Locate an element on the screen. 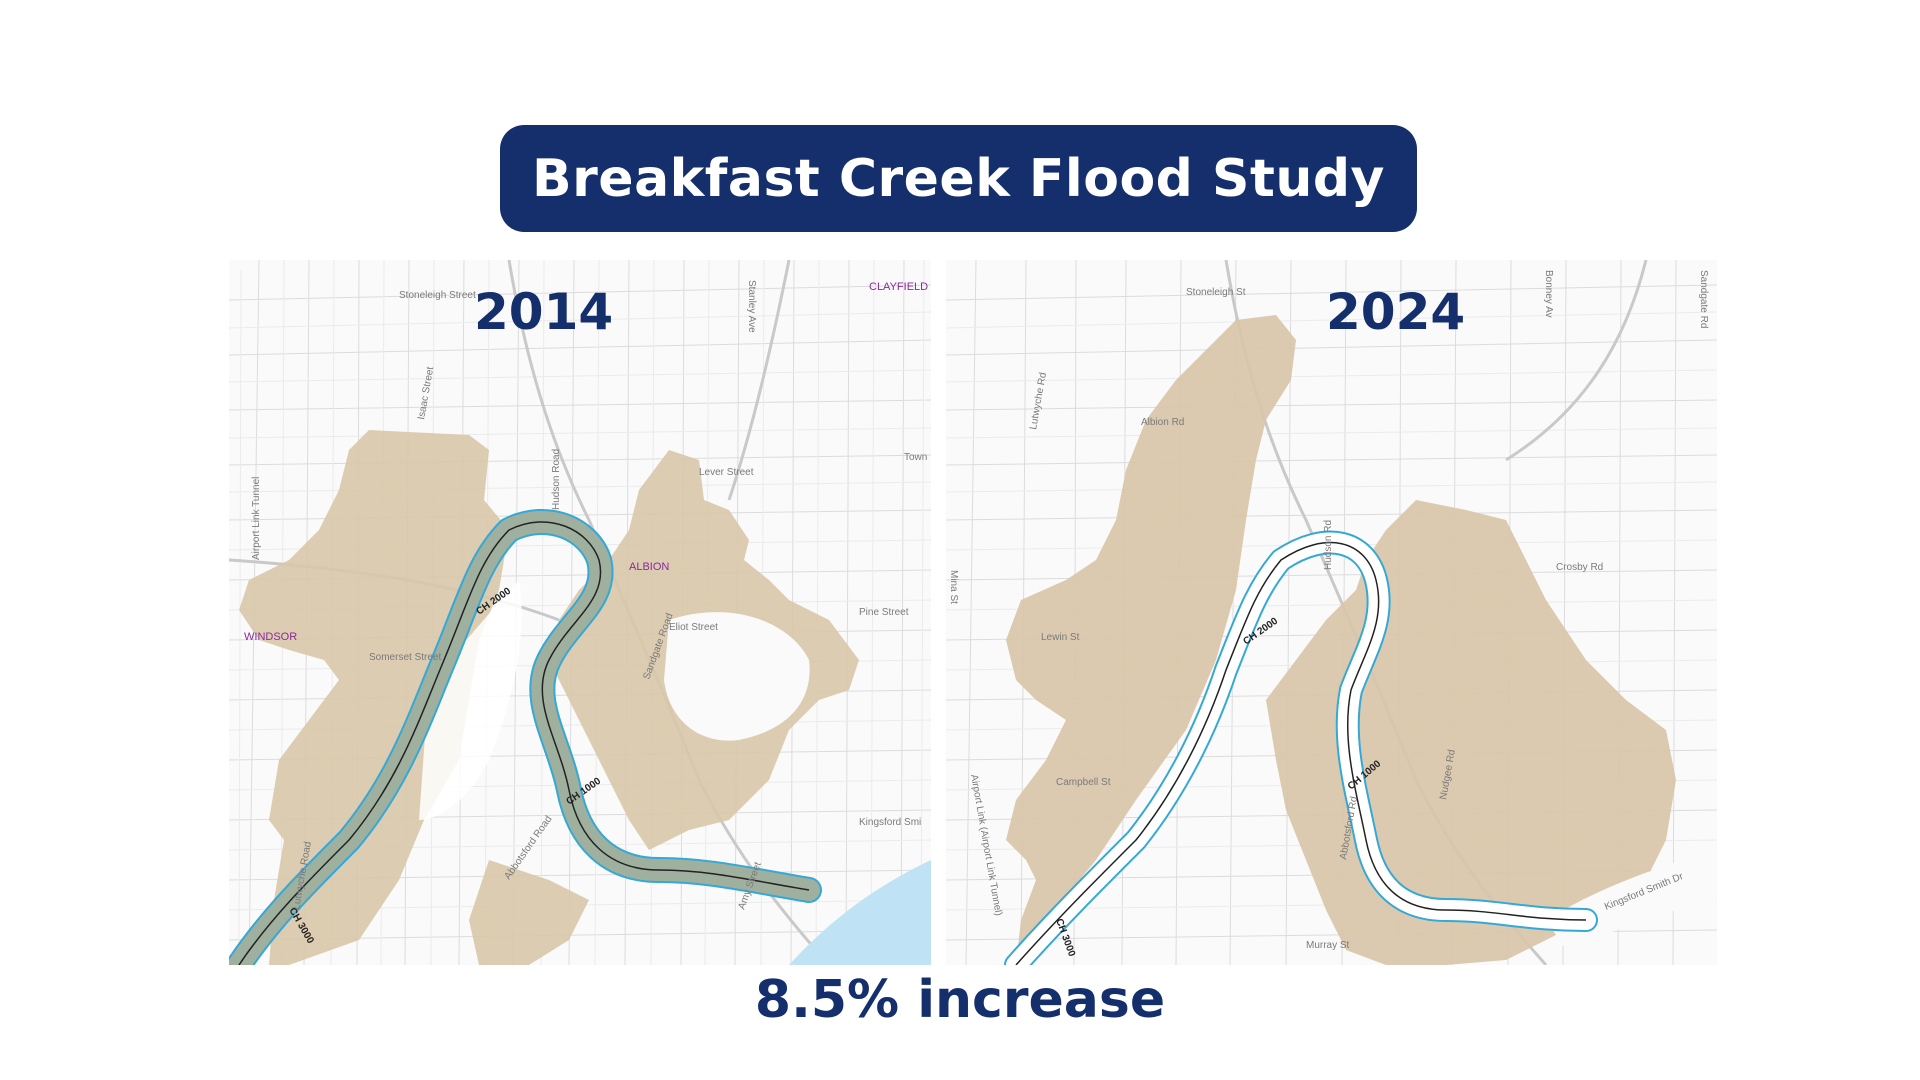 Image resolution: width=1920 pixels, height=1080 pixels. street-label: Stanley Ave is located at coordinates (751, 306).